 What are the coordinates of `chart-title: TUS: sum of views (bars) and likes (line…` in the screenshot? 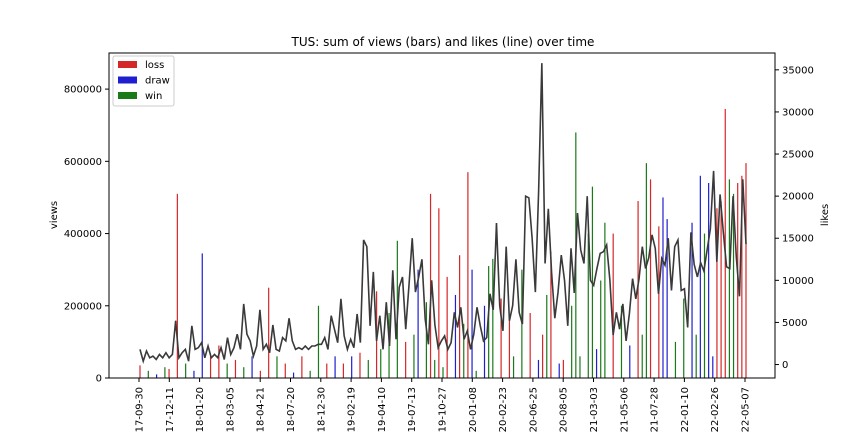 It's located at (443, 42).